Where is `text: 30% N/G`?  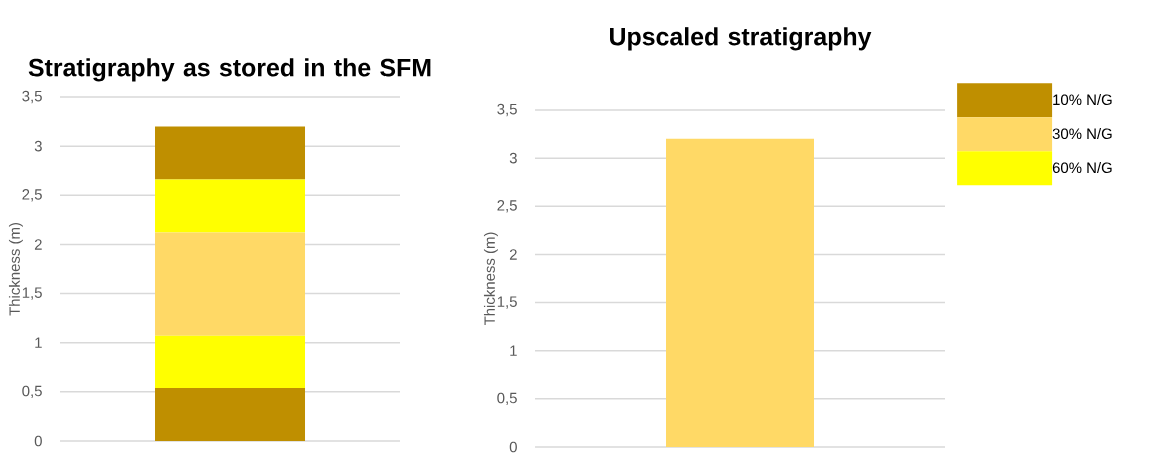
text: 30% N/G is located at coordinates (1082, 134).